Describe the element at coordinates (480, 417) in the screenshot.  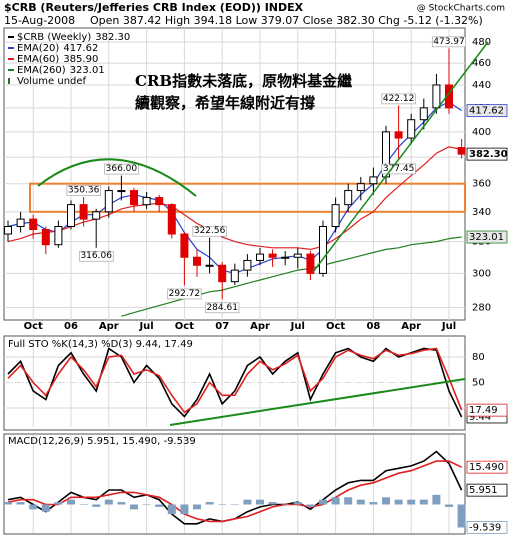
I see `value-tag-label: 9.44` at that location.